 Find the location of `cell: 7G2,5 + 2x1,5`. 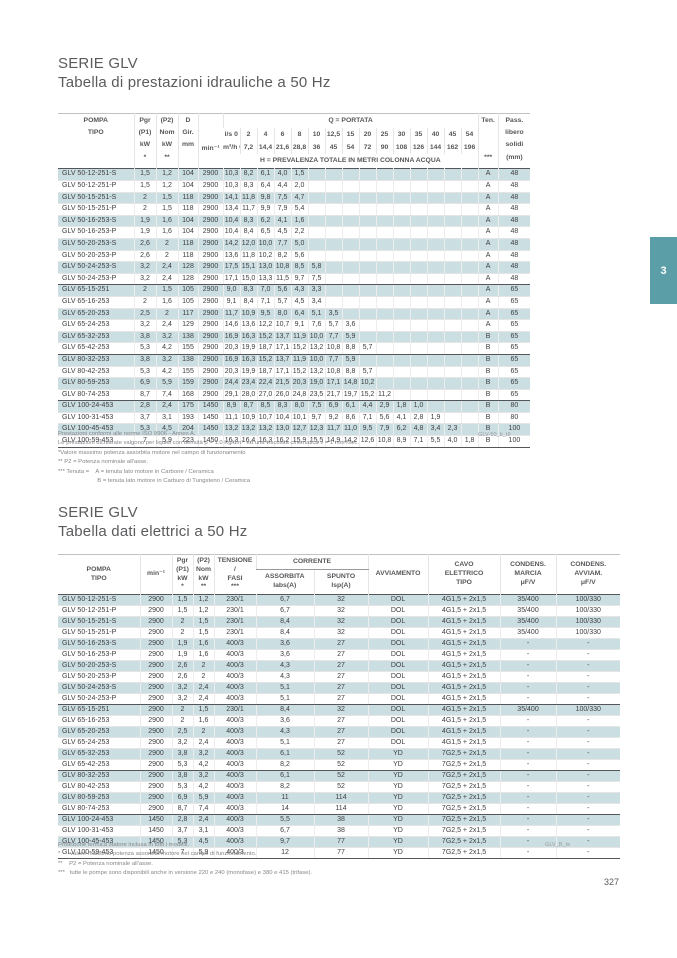

cell: 7G2,5 + 2x1,5 is located at coordinates (464, 787).